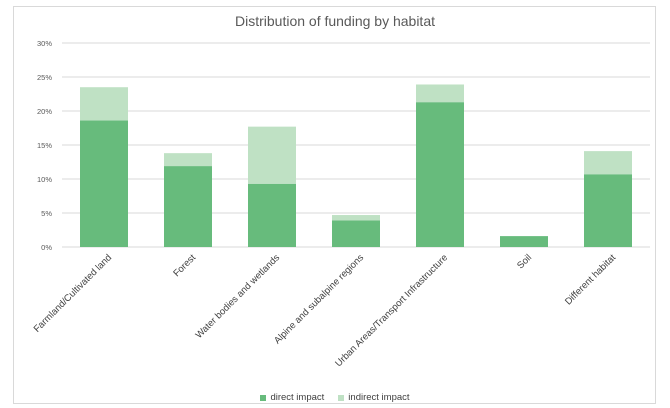  What do you see at coordinates (46, 213) in the screenshot?
I see `y-tick-label: 5%` at bounding box center [46, 213].